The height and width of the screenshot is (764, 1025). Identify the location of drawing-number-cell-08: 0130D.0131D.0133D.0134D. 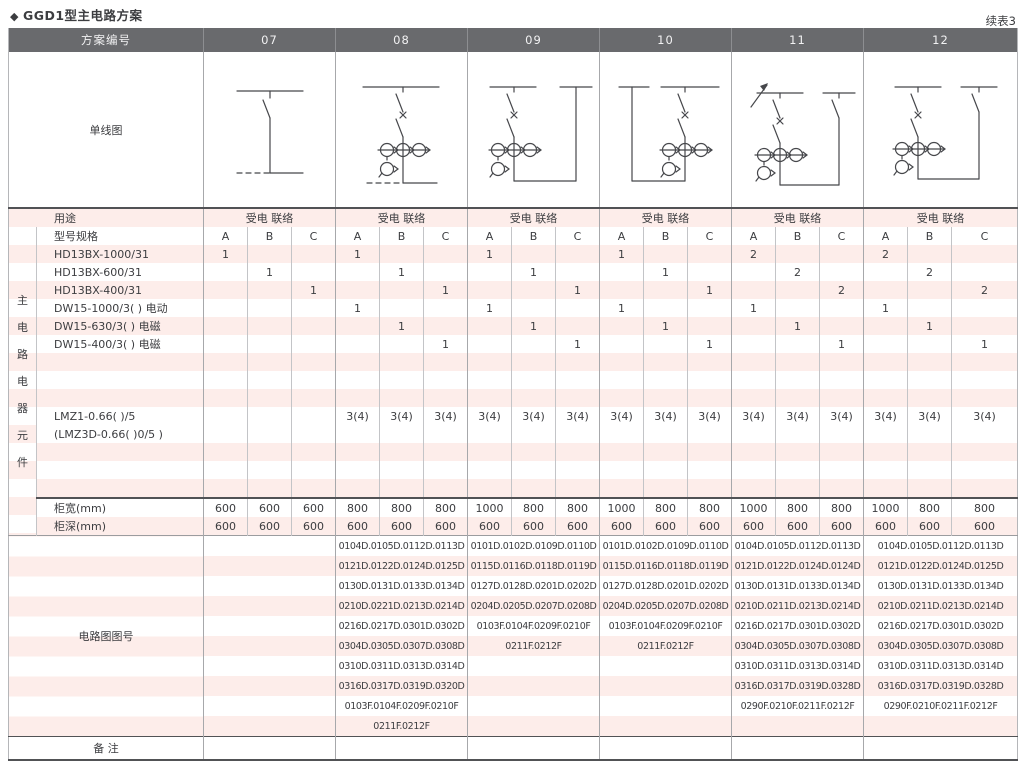
(401, 586).